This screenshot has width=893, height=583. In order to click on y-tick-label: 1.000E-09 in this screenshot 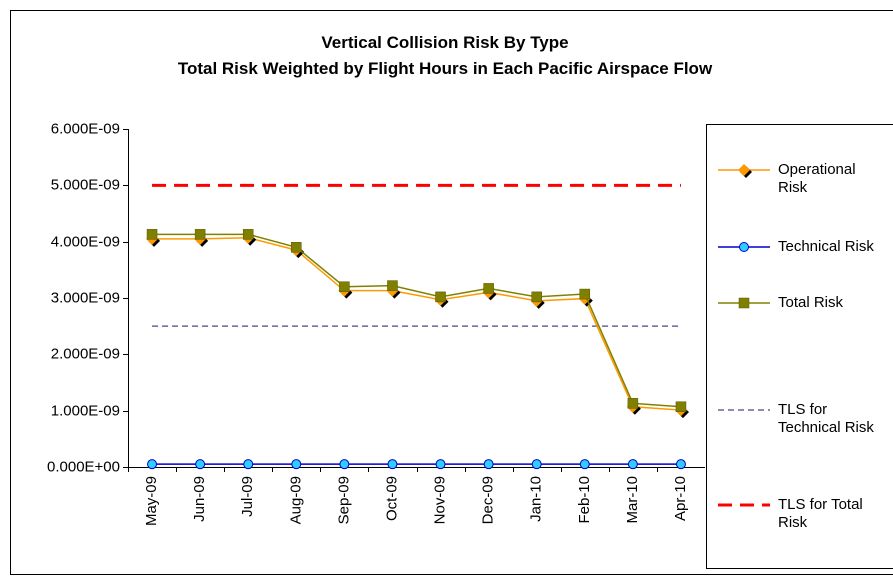, I will do `click(85, 410)`.